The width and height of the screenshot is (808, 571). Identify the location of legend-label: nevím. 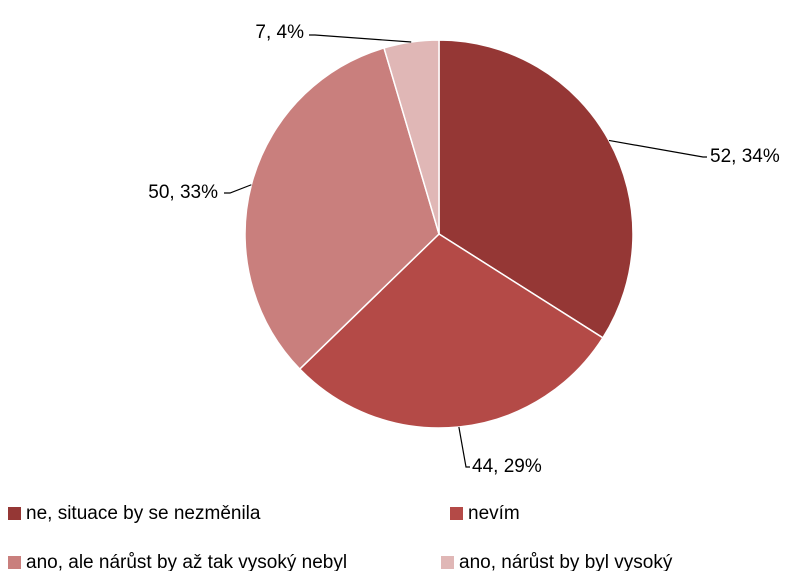
(494, 513).